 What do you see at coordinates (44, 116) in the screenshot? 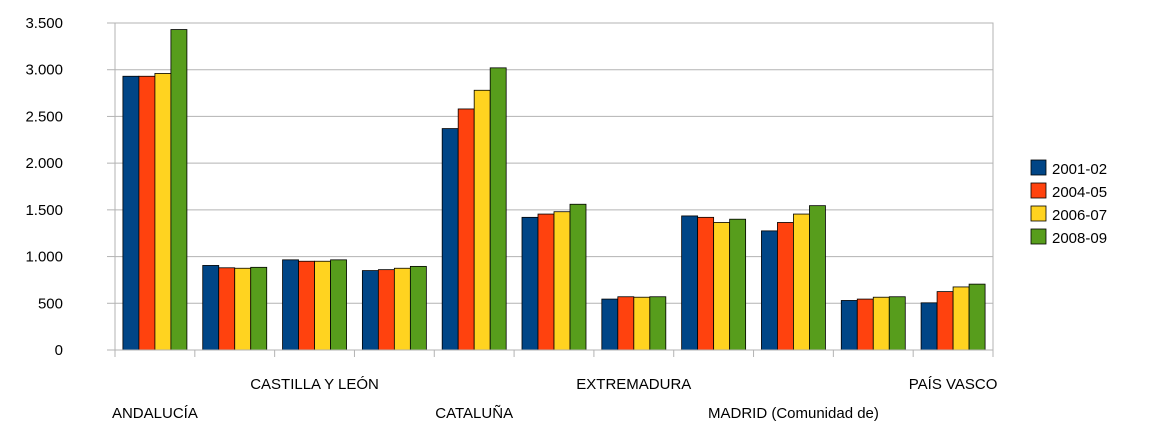
I see `y-tick-label: 2.500` at bounding box center [44, 116].